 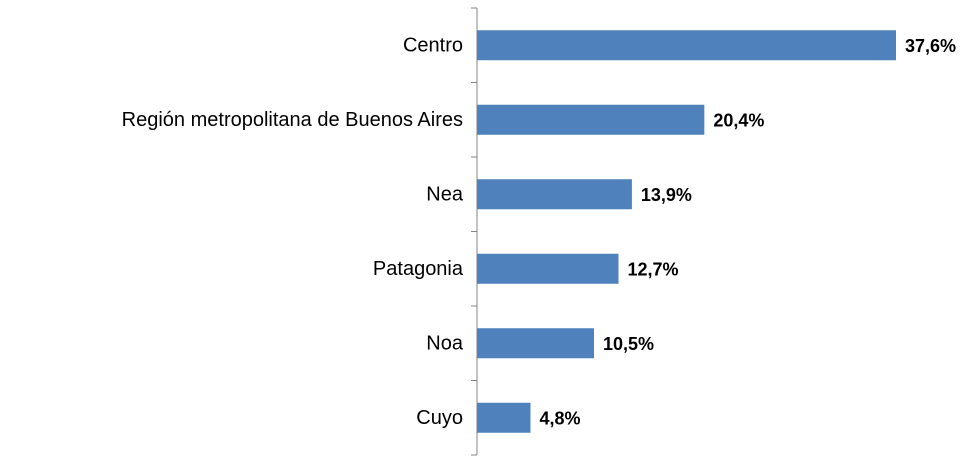 I want to click on data-label: 12,7%, so click(x=653, y=270).